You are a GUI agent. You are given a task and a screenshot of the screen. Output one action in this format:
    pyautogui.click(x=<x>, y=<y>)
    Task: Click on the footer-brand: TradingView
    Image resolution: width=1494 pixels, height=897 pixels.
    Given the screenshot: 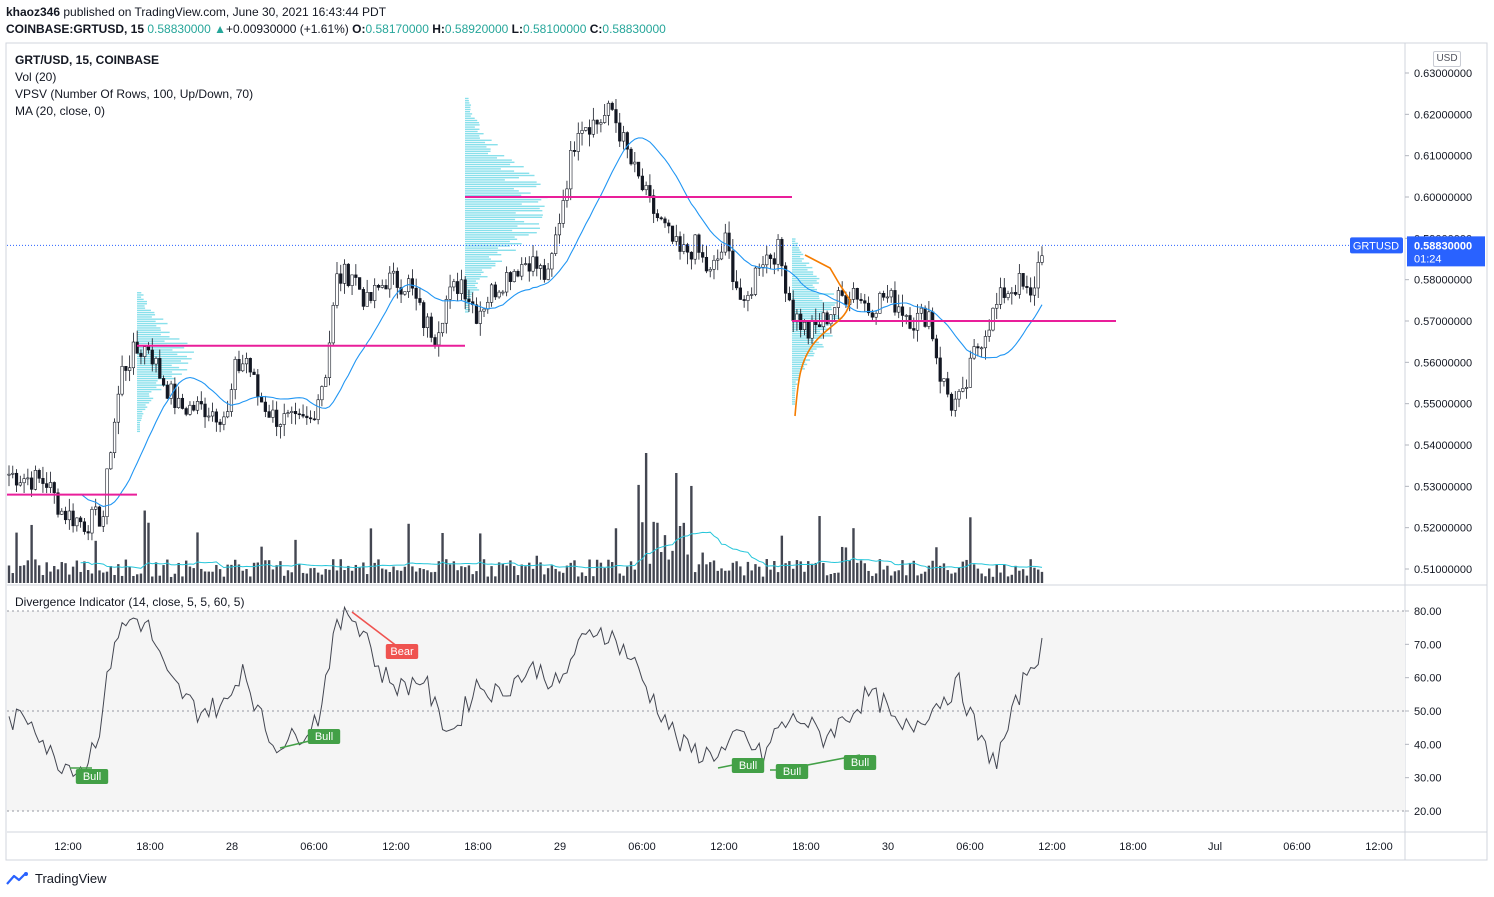 What is the action you would take?
    pyautogui.click(x=56, y=878)
    